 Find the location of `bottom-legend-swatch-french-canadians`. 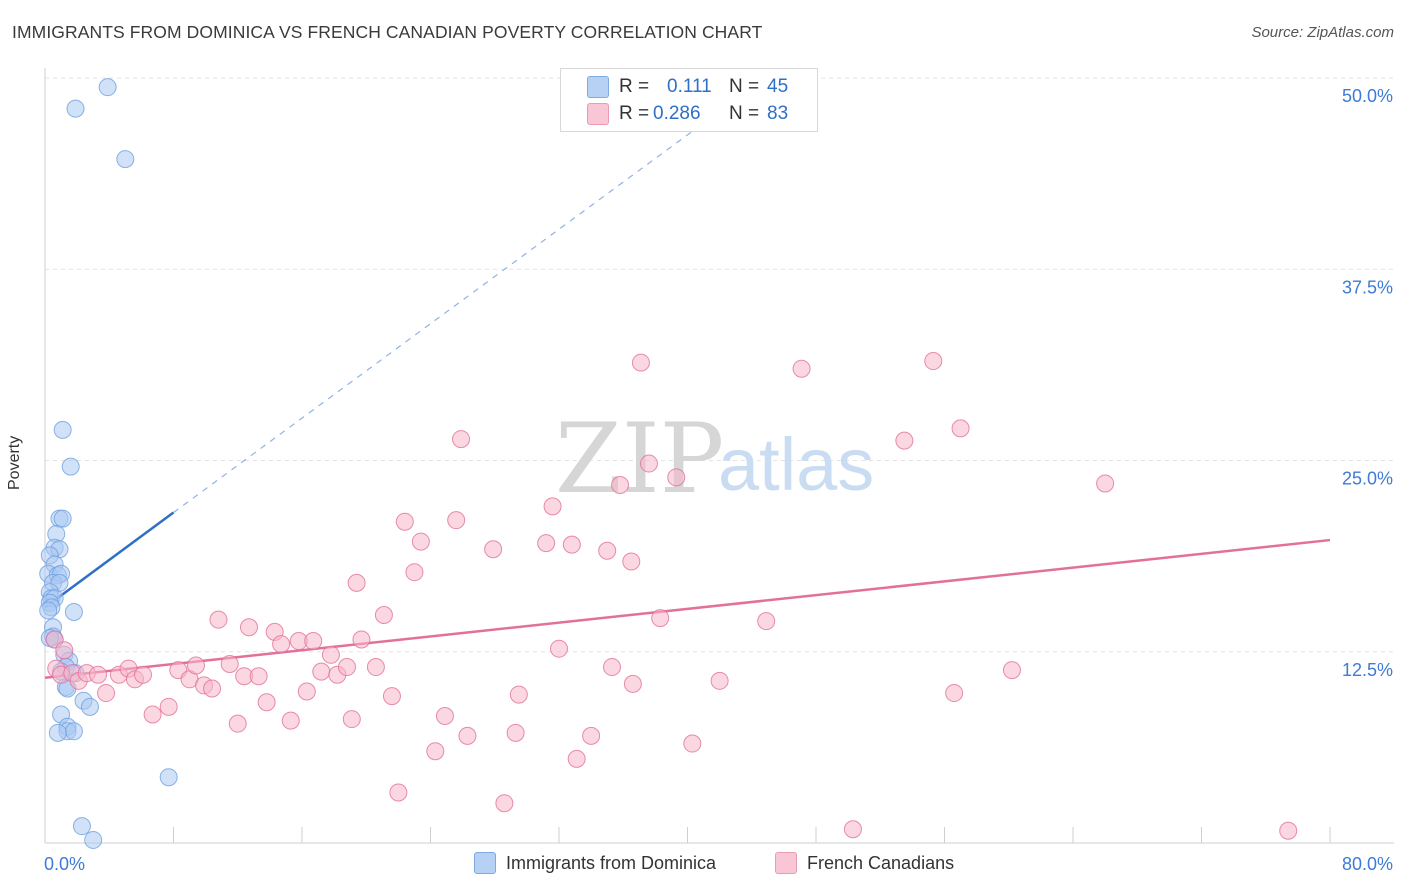

bottom-legend-swatch-french-canadians is located at coordinates (786, 863).